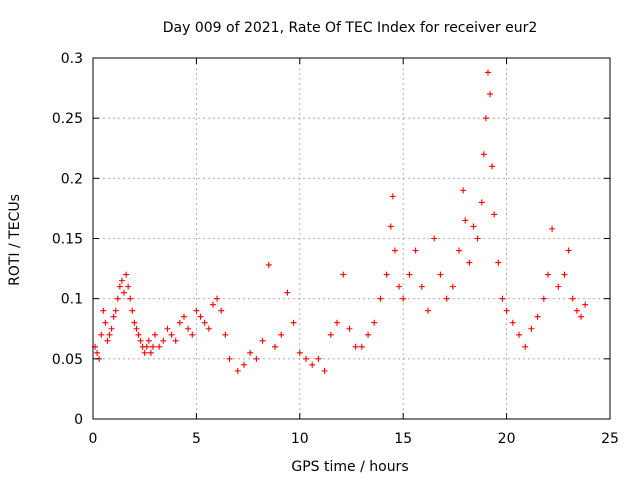  Describe the element at coordinates (507, 439) in the screenshot. I see `x-tick-label: 20` at that location.